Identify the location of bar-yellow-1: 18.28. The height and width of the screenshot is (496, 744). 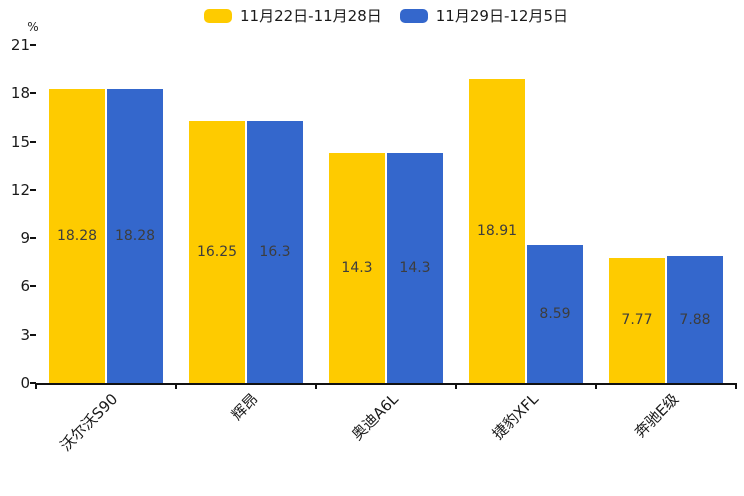
(77, 235).